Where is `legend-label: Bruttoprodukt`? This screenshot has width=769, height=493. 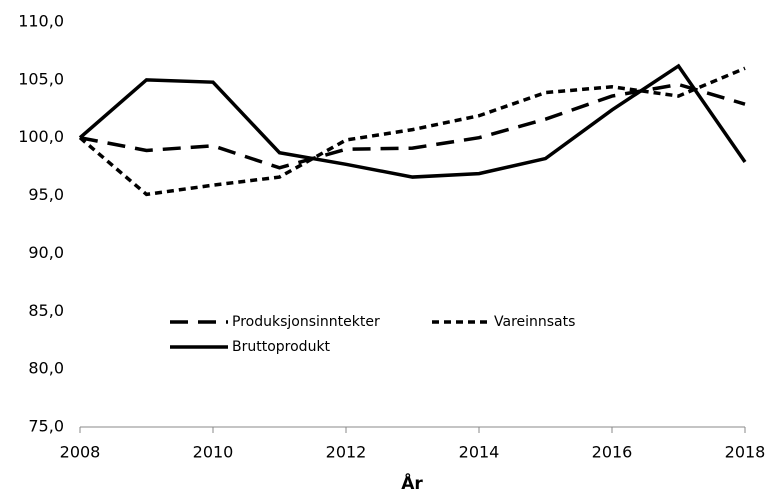 legend-label: Bruttoprodukt is located at coordinates (281, 347).